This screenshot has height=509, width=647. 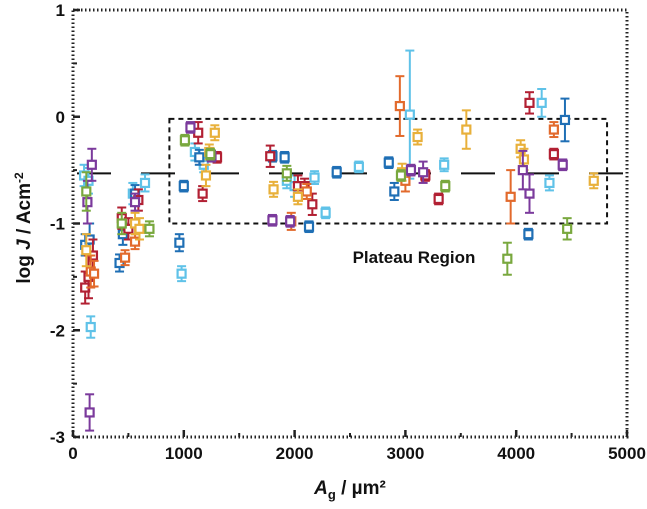 I want to click on plateau-box, so click(x=388, y=171).